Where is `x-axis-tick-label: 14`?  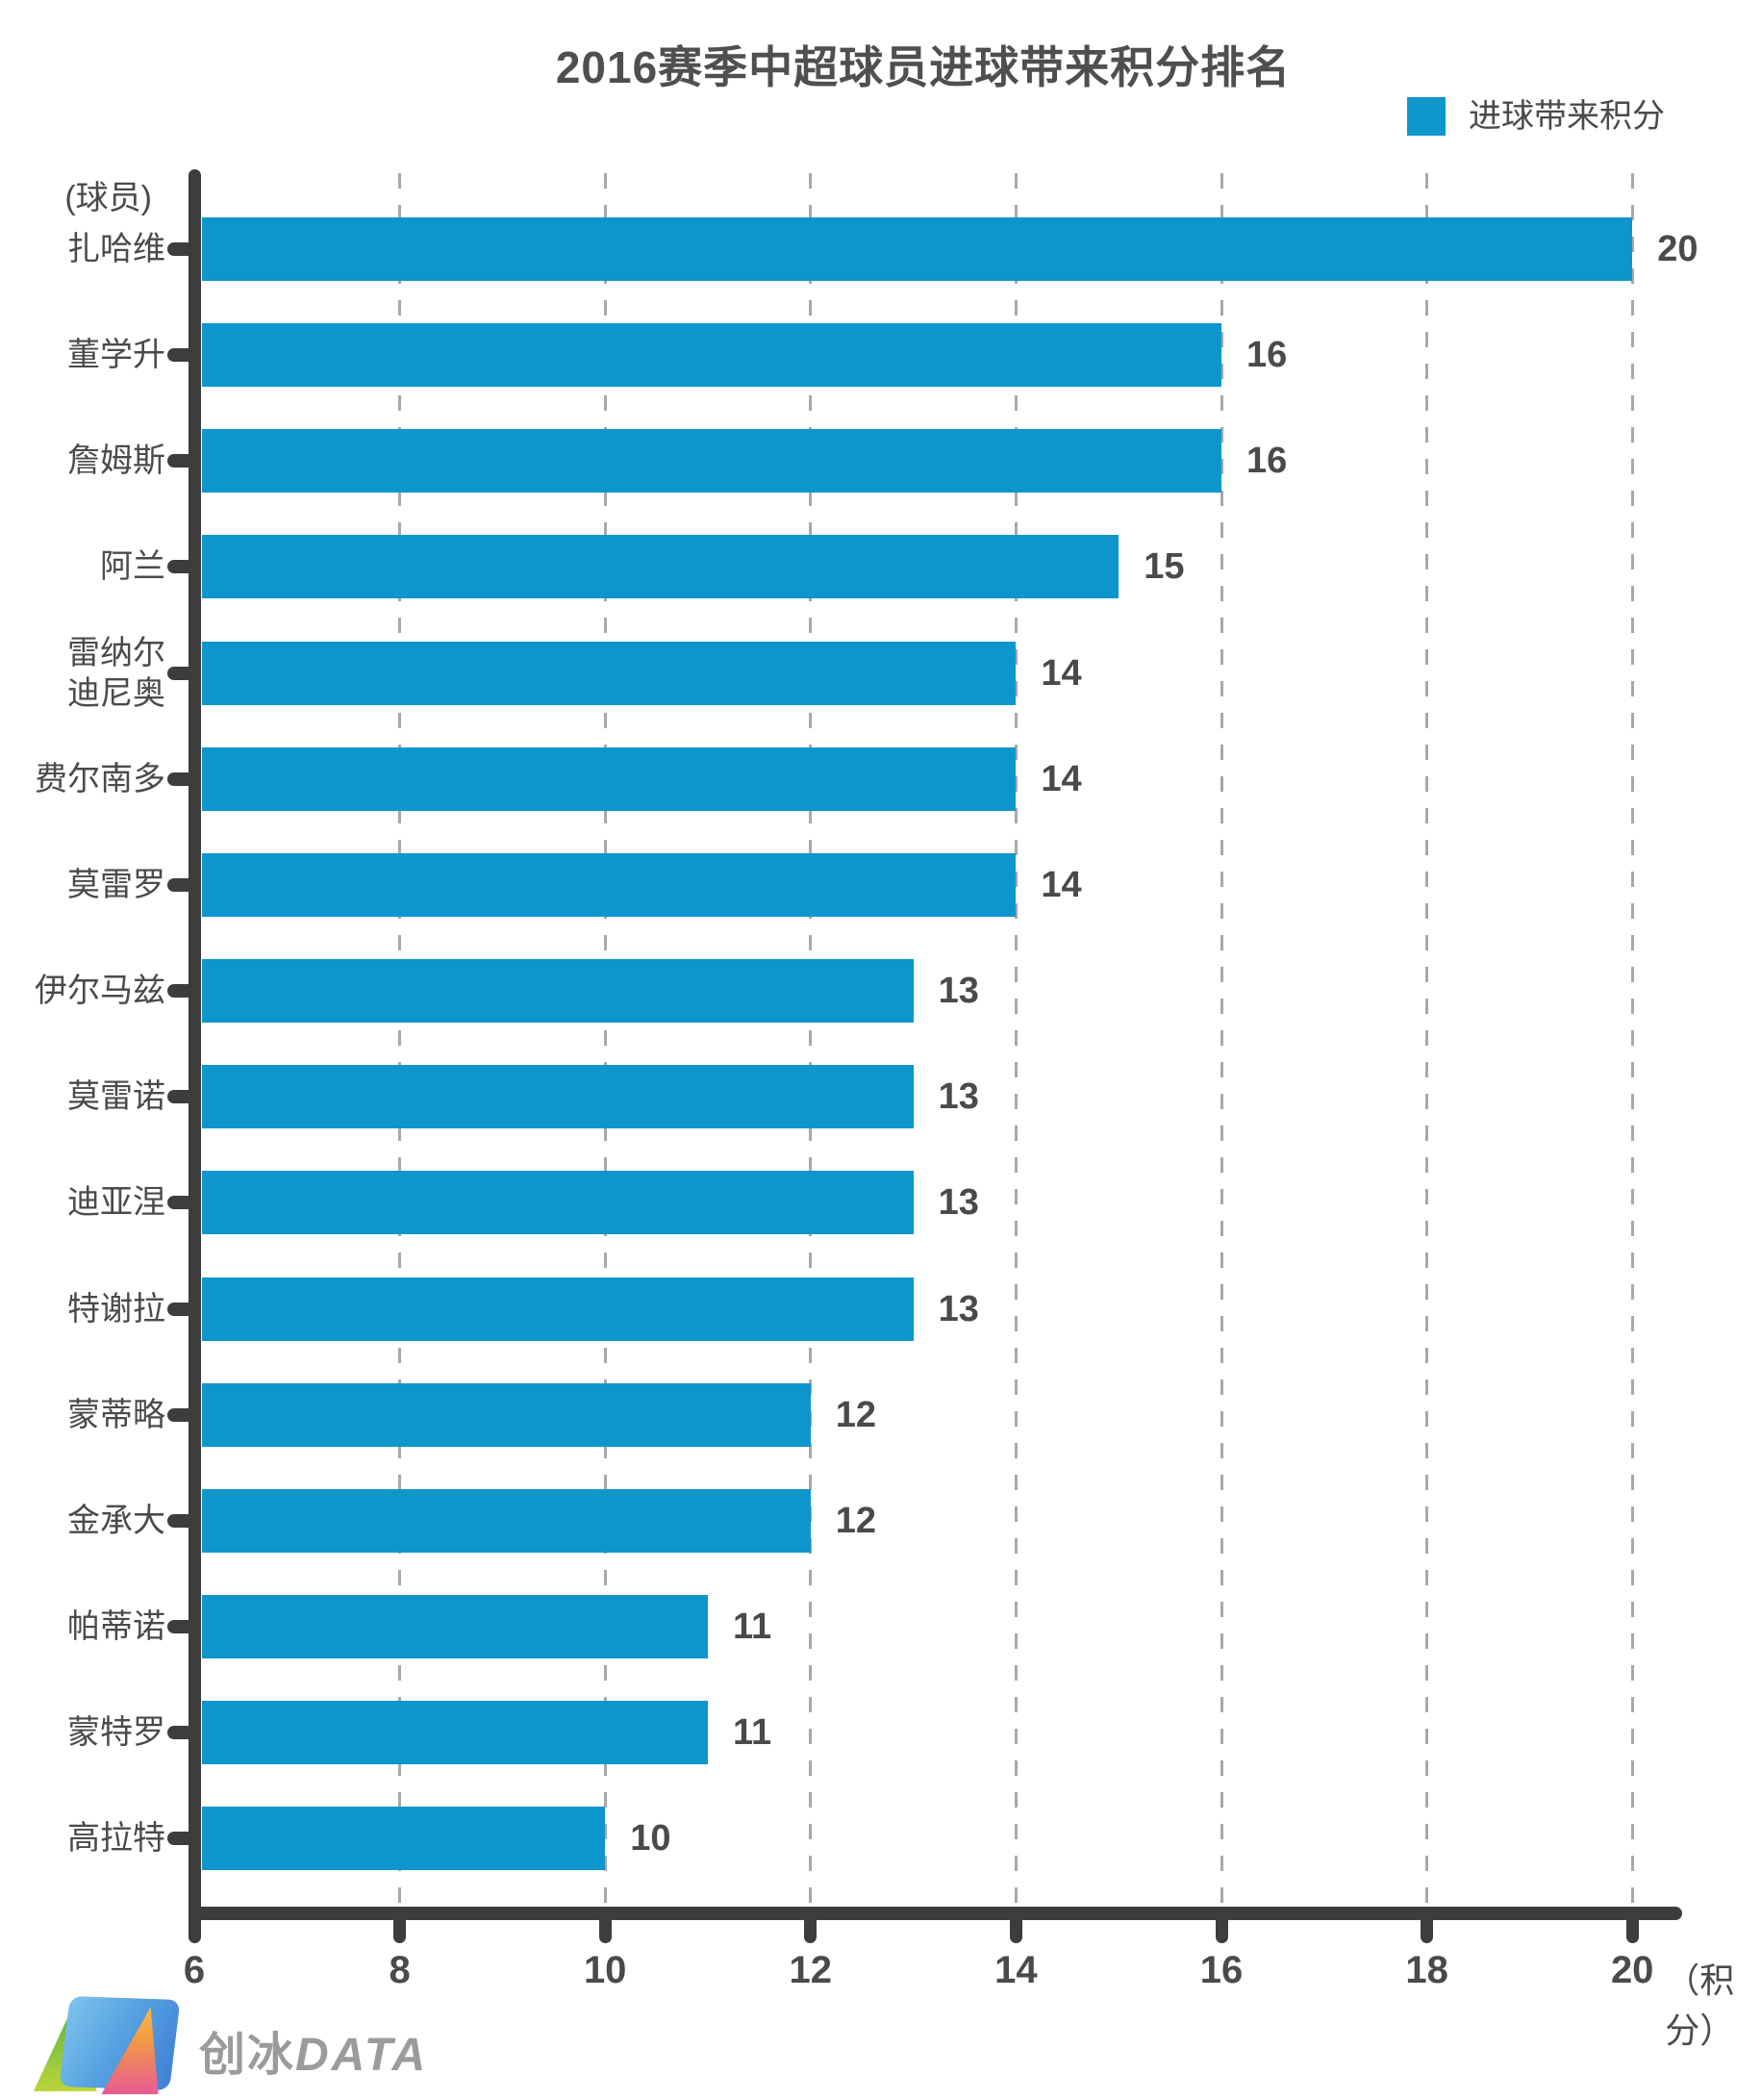
x-axis-tick-label: 14 is located at coordinates (1016, 1970).